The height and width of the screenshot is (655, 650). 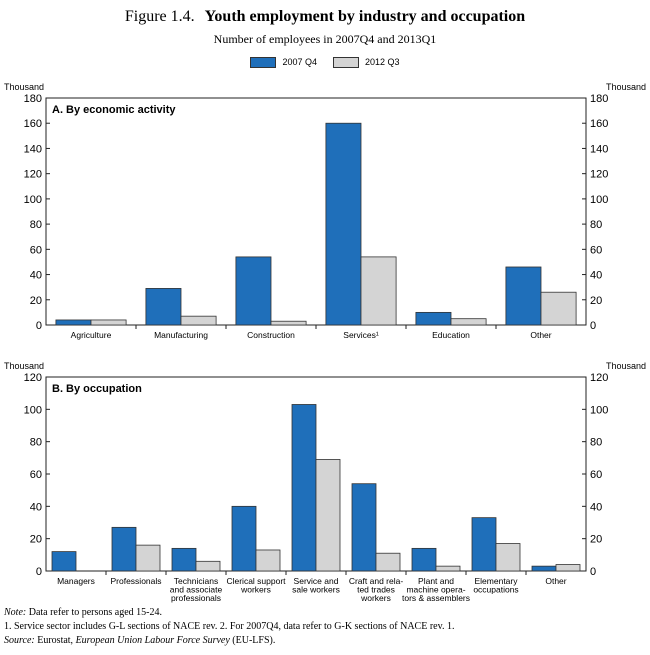 What do you see at coordinates (196, 589) in the screenshot?
I see `chart-b-xlabel-technicians-and-associate-professionals: Technicians and associate professionals` at bounding box center [196, 589].